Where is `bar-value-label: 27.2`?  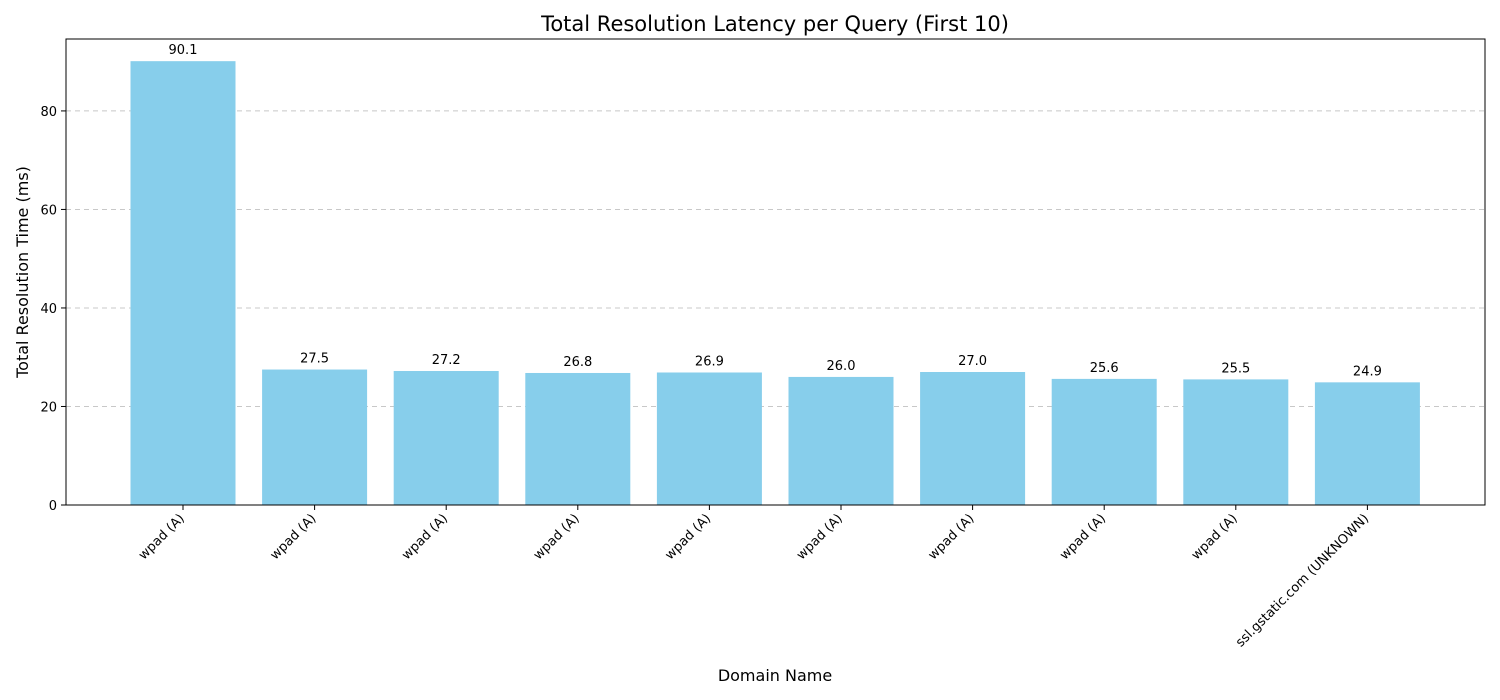 bar-value-label: 27.2 is located at coordinates (446, 360).